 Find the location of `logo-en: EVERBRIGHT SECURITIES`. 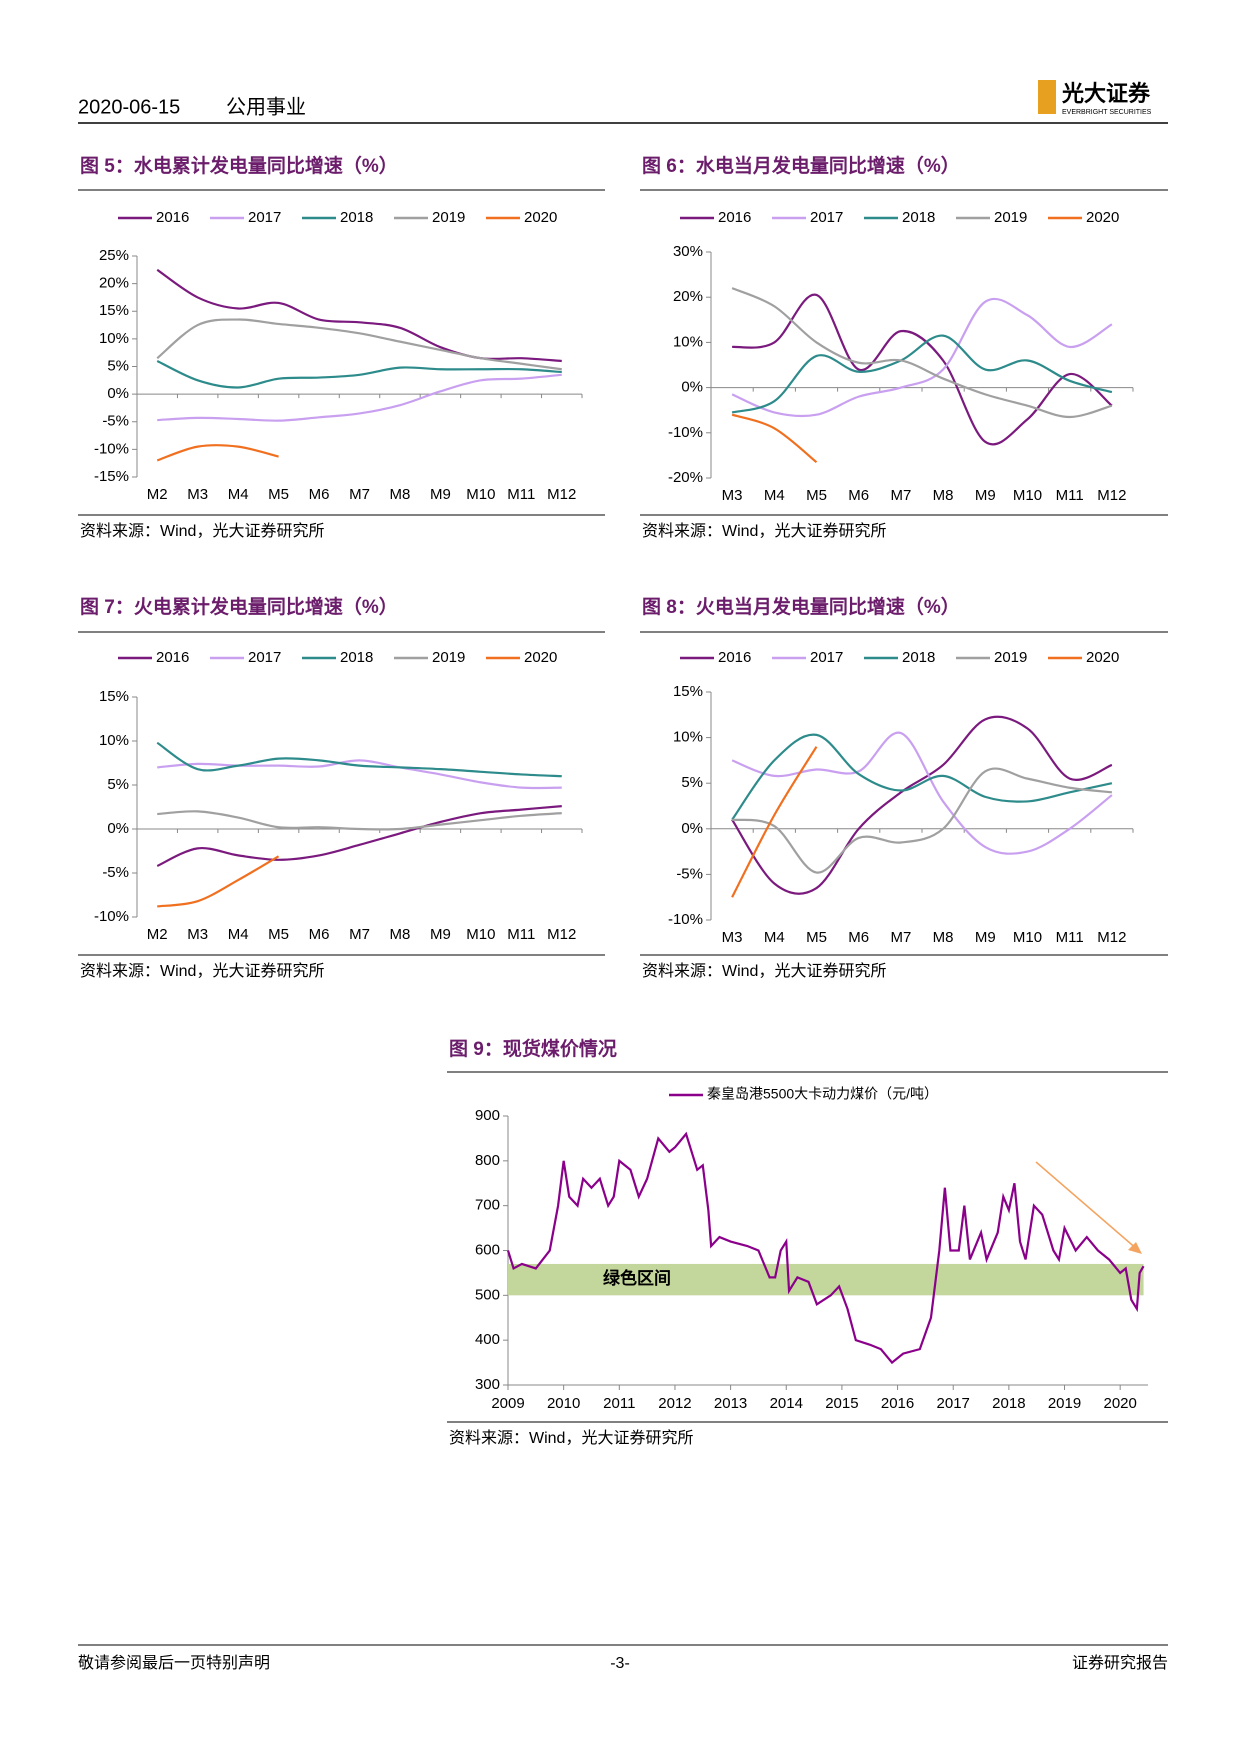

logo-en: EVERBRIGHT SECURITIES is located at coordinates (1107, 112).